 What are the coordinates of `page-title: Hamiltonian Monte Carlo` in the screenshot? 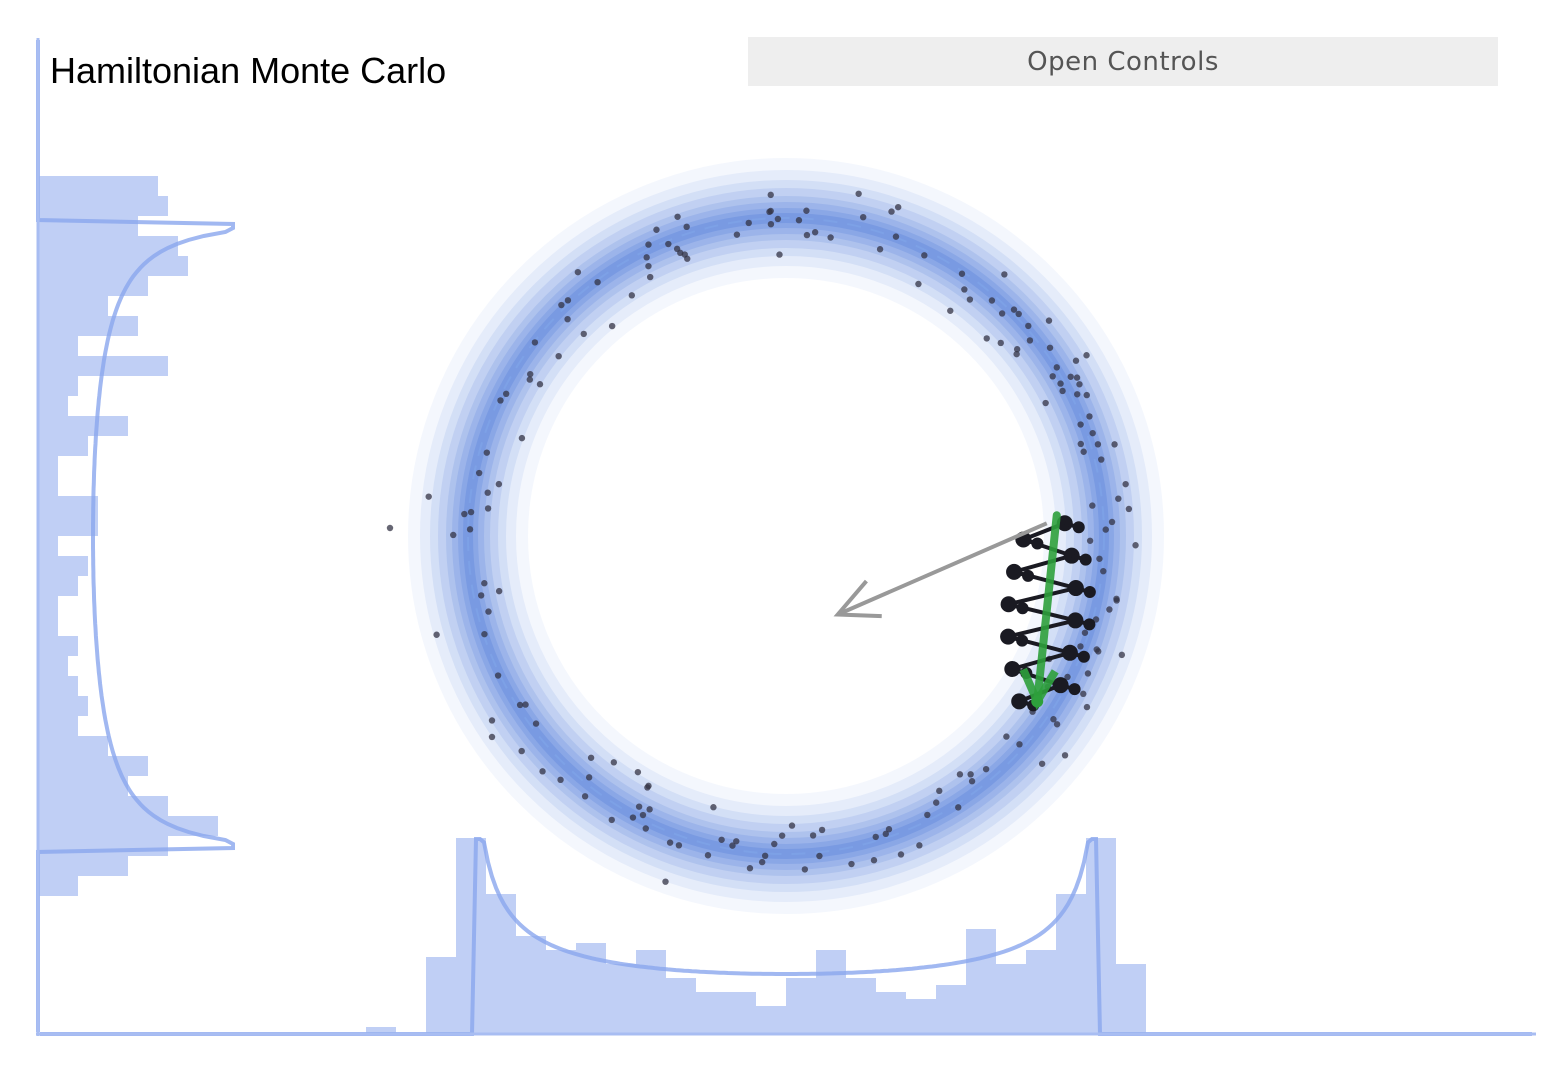 It's located at (248, 70).